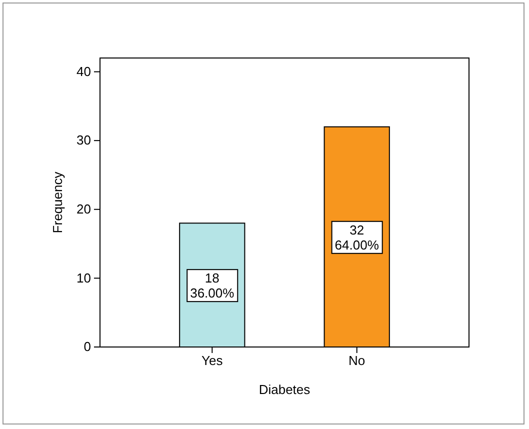  Describe the element at coordinates (212, 285) in the screenshot. I see `data-label: 18 36.00%` at that location.